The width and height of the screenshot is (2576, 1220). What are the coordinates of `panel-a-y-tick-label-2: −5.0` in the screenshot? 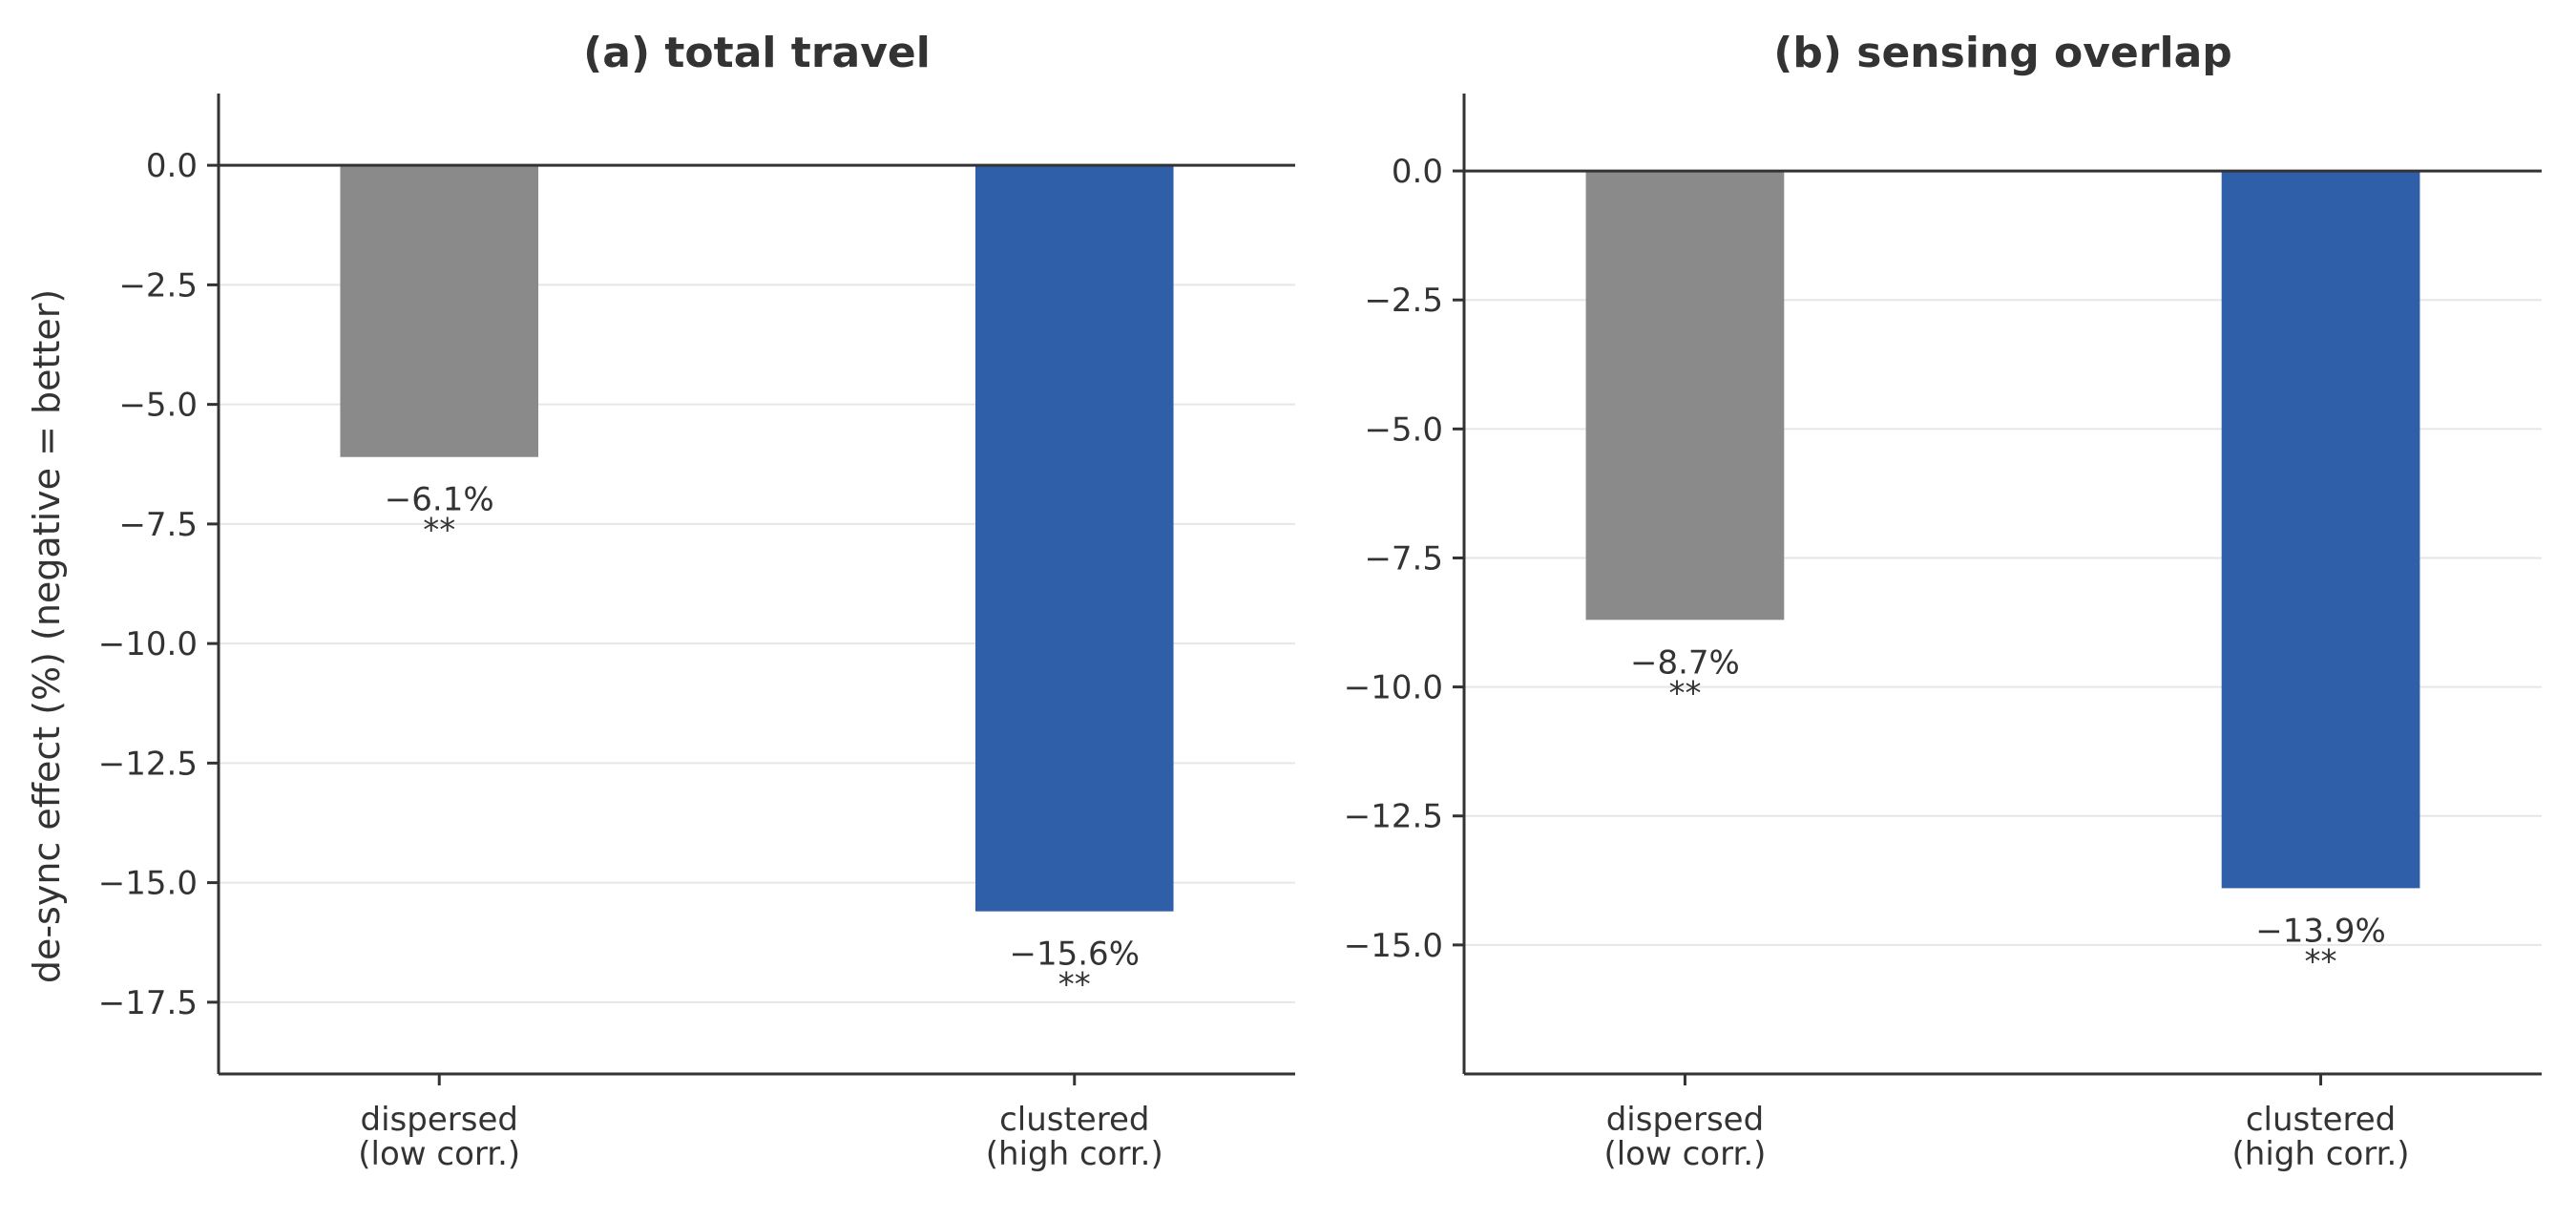 It's located at (158, 406).